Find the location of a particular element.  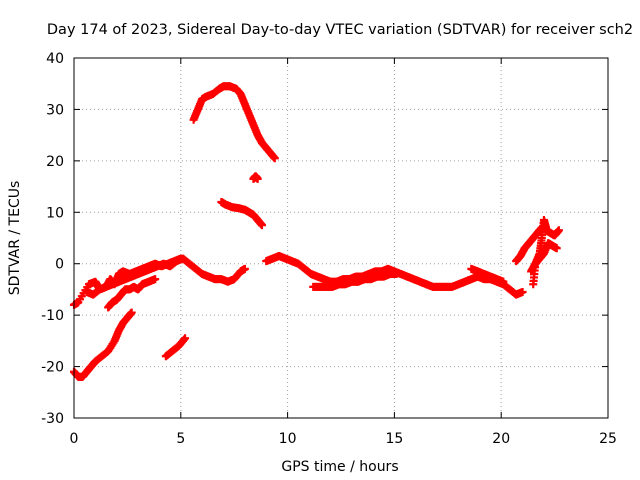

x-tick-labels: 0 5 10 15 20 25 is located at coordinates (343, 439).